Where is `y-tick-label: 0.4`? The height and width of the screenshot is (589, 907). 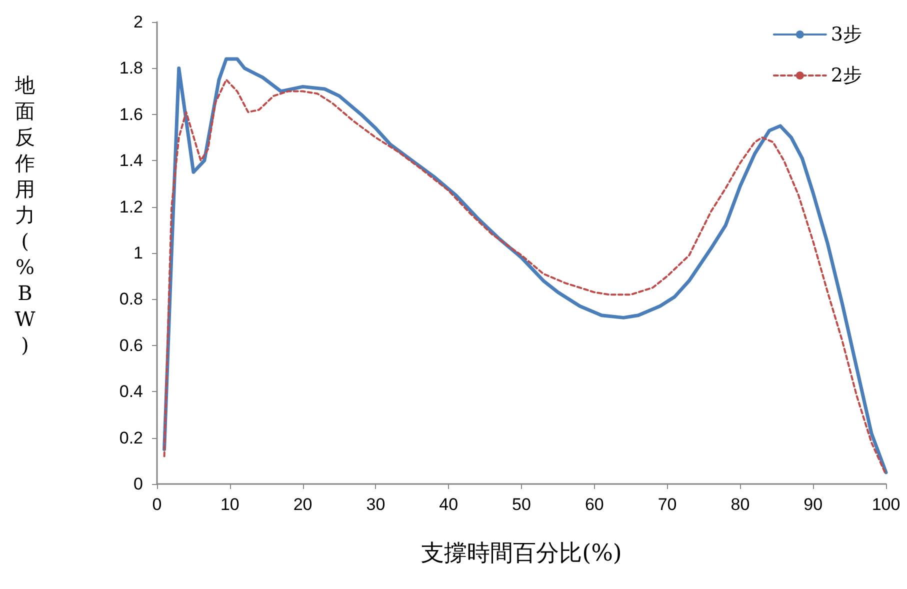
y-tick-label: 0.4 is located at coordinates (131, 392).